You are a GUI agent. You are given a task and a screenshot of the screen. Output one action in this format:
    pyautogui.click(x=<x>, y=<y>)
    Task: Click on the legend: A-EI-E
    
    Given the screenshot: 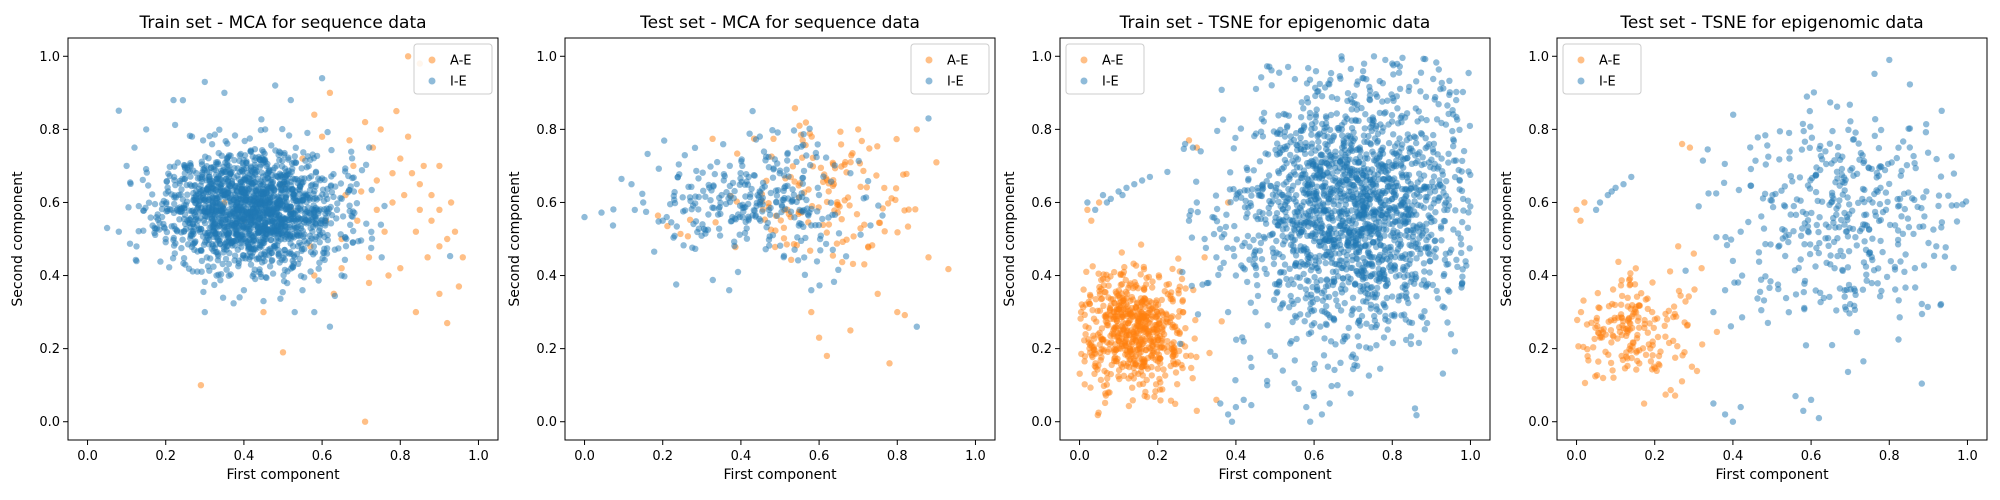 What is the action you would take?
    pyautogui.click(x=1105, y=69)
    